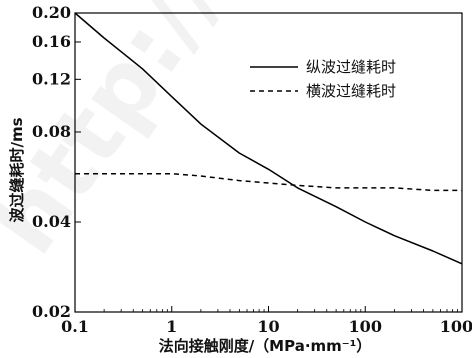  I want to click on y-axis-title: 波过缝耗时/ms, so click(17, 169).